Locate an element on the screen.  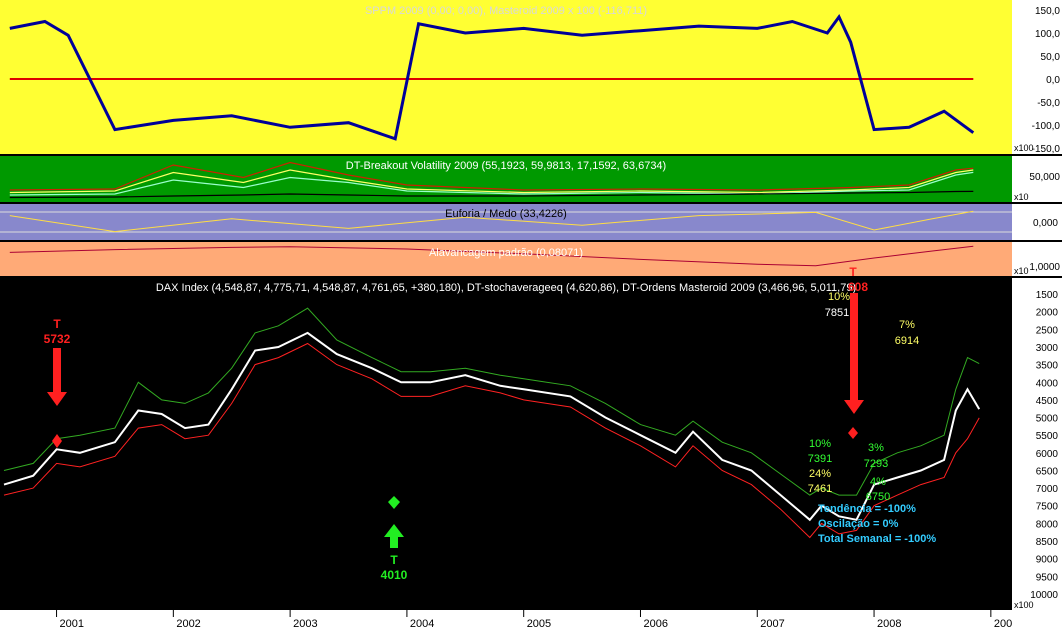
main-tick-label: 7500 is located at coordinates (1047, 507).